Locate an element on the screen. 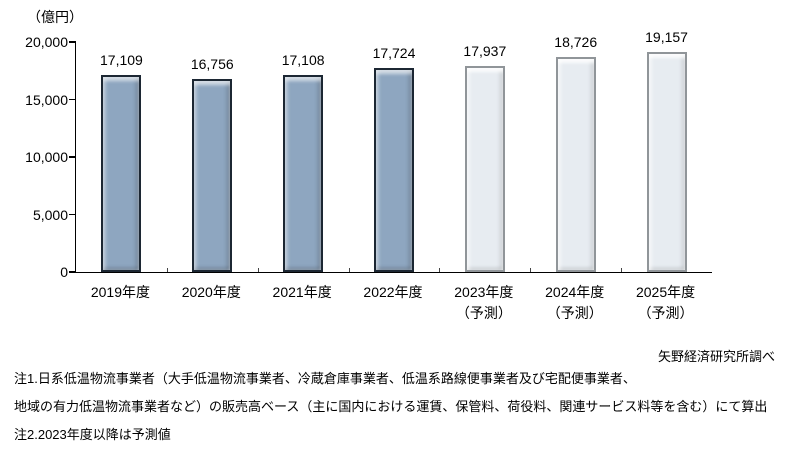 The image size is (795, 456). bar-2021年度 is located at coordinates (303, 173).